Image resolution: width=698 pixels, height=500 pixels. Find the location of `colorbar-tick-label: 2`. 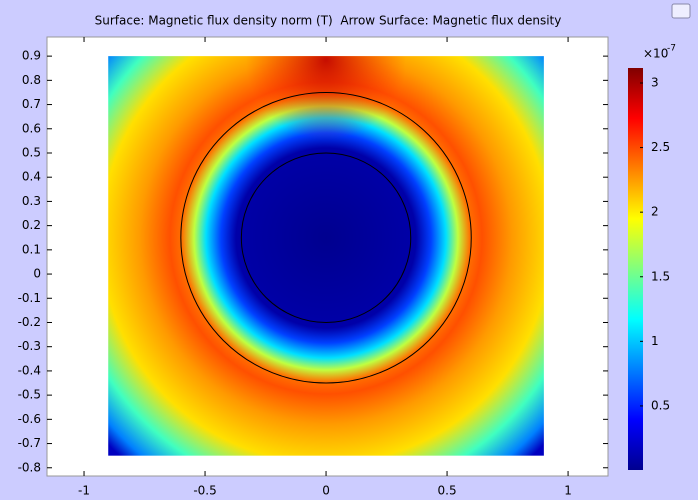

colorbar-tick-label: 2 is located at coordinates (655, 212).